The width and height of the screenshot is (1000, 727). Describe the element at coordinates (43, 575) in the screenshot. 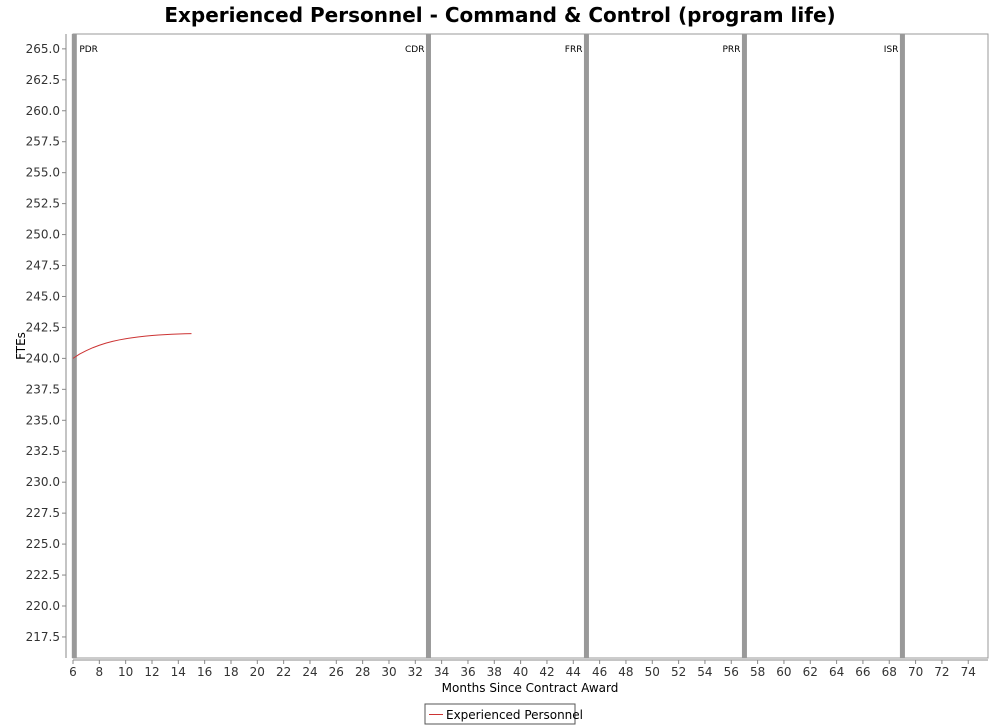

I see `y-tick-label: 222.5` at that location.